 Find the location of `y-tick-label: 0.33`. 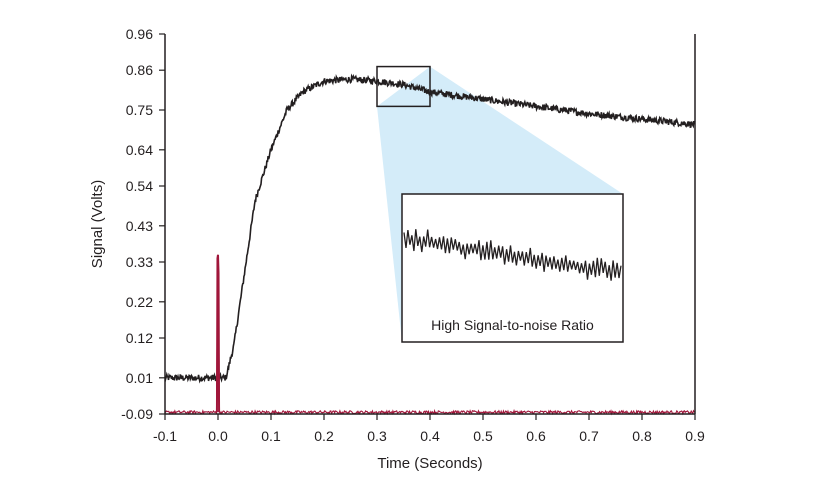

y-tick-label: 0.33 is located at coordinates (139, 262).